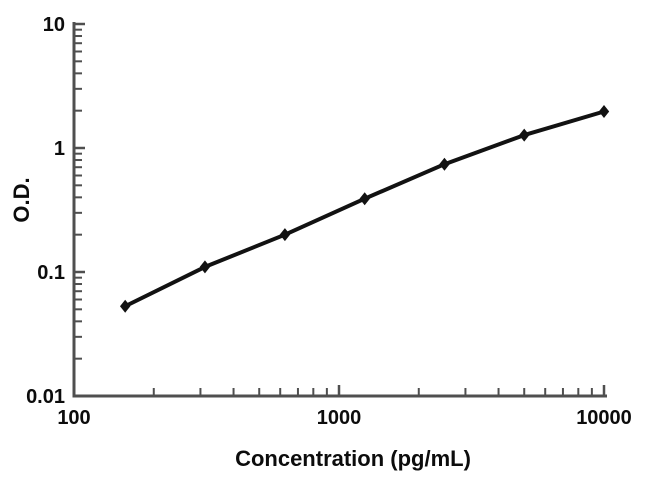 This screenshot has height=494, width=650. Describe the element at coordinates (45, 397) in the screenshot. I see `y-tick-label: 0.01` at that location.